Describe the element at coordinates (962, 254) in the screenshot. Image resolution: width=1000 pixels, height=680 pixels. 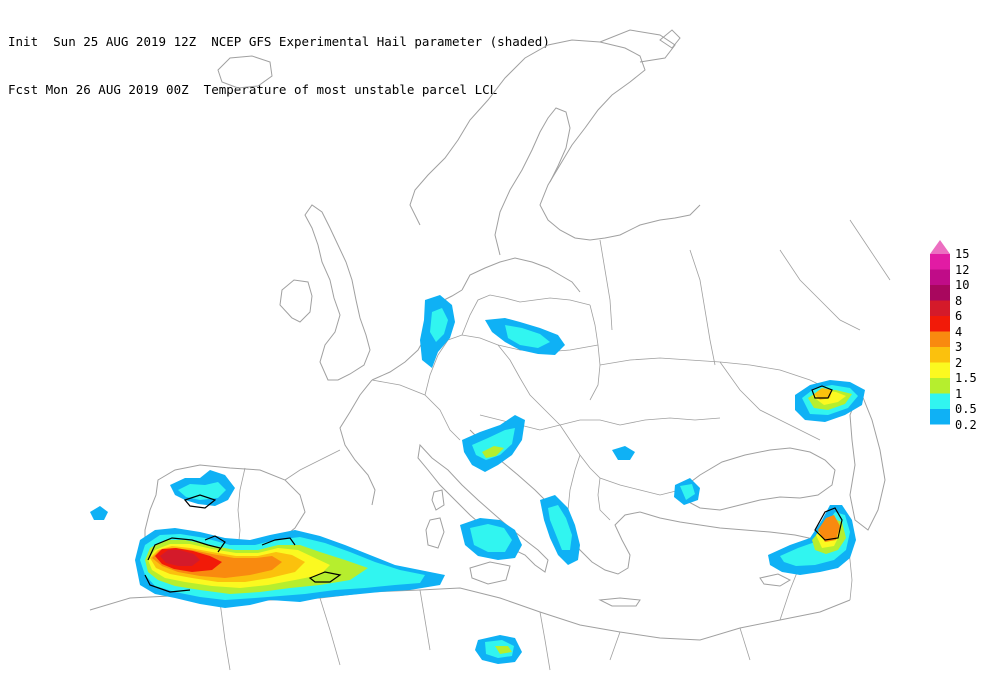
I see `legend-label-15: 15` at that location.